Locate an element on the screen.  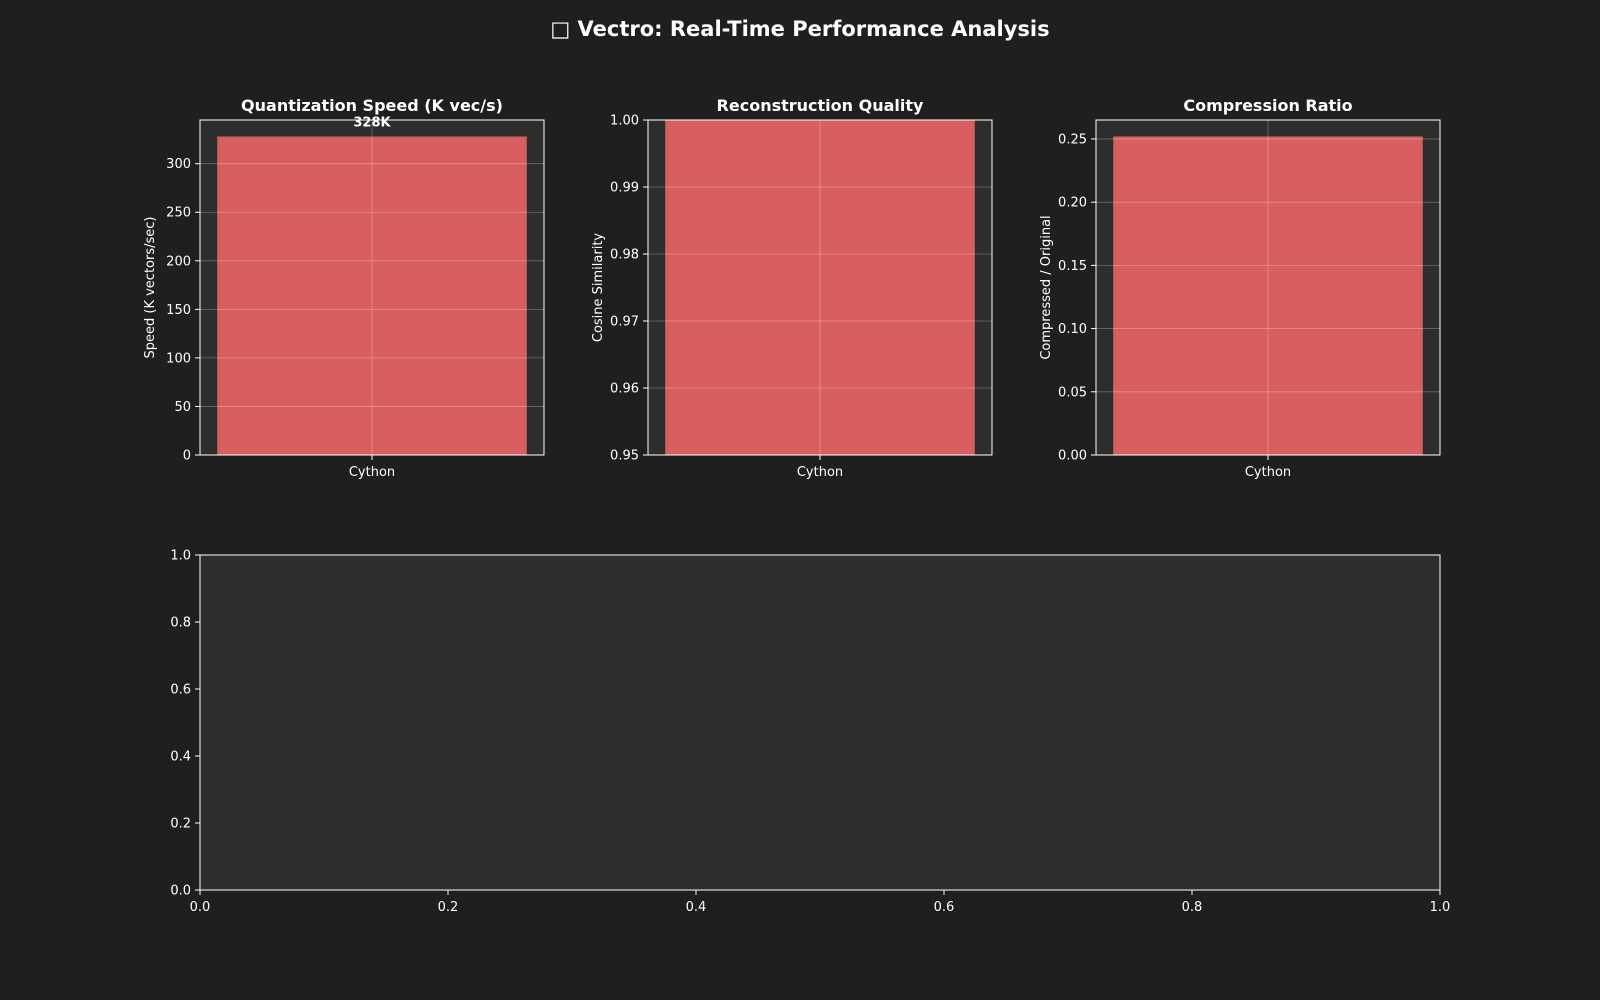
panel-title: Reconstruction Quality is located at coordinates (820, 105).